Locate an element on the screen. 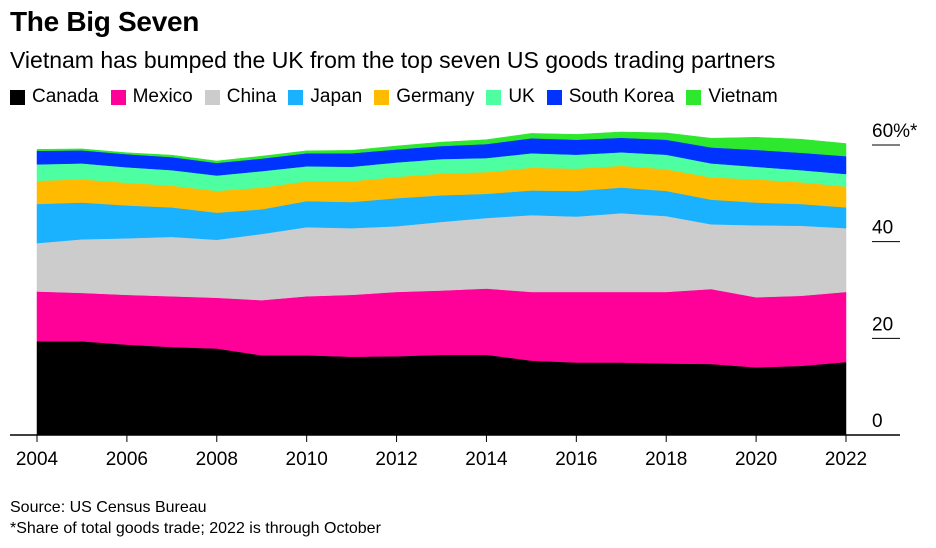 The width and height of the screenshot is (936, 548). legend-item-south-korea: South Korea is located at coordinates (610, 97).